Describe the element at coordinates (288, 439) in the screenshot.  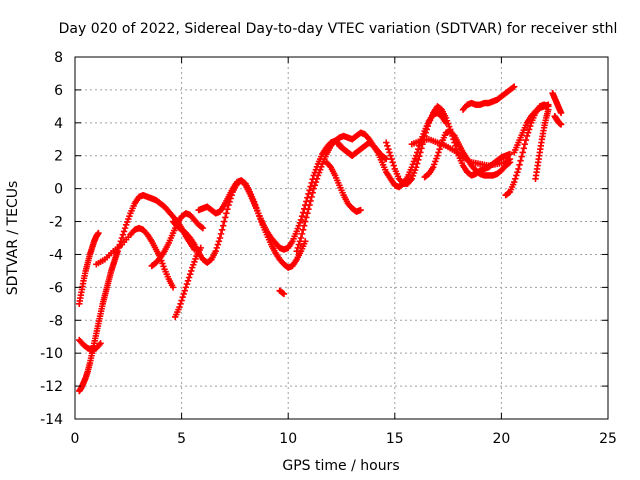
I see `x-tick-label: 10` at that location.